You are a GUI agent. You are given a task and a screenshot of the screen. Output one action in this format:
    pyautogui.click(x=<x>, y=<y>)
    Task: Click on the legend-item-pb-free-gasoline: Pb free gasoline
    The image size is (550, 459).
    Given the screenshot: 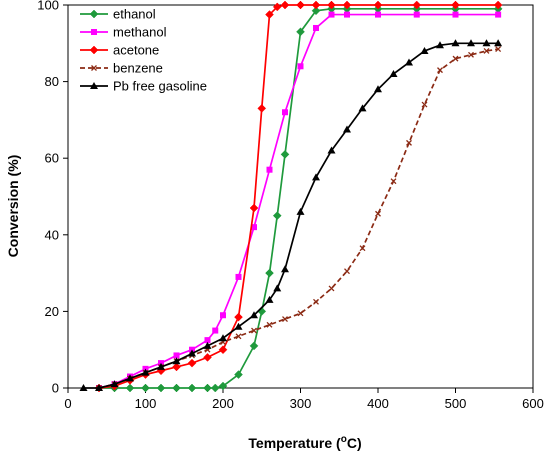 What is the action you would take?
    pyautogui.click(x=143, y=86)
    